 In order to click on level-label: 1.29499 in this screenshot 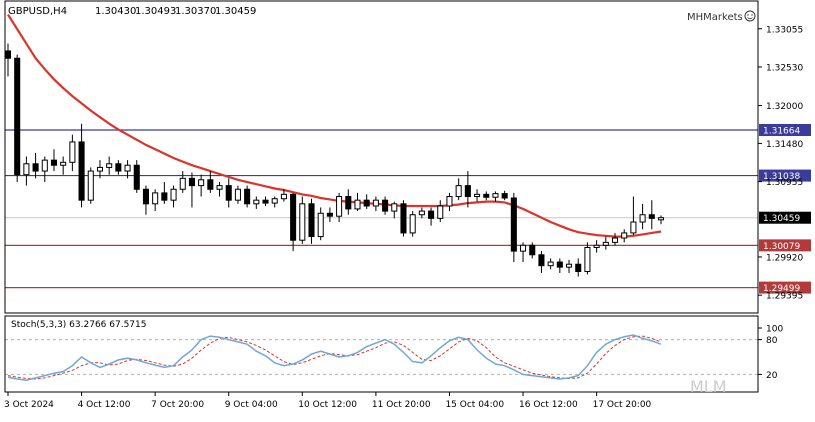, I will do `click(781, 289)`.